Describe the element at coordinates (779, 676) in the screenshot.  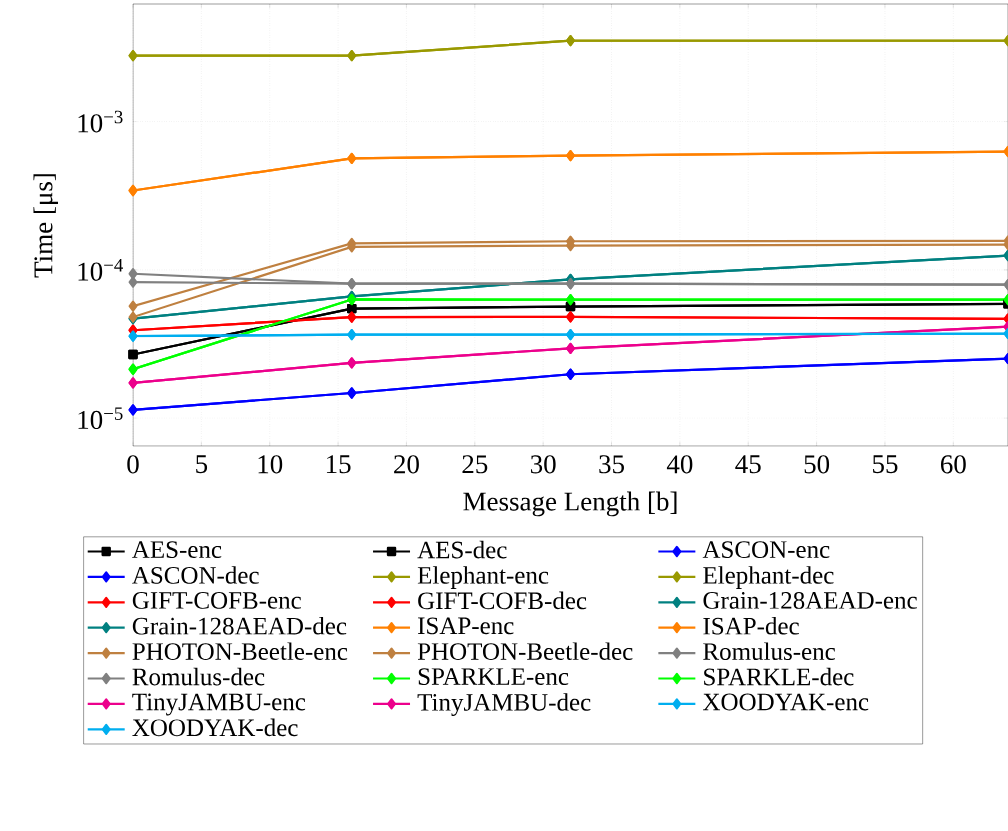
I see `legend-label: SPARKLE-dec` at that location.